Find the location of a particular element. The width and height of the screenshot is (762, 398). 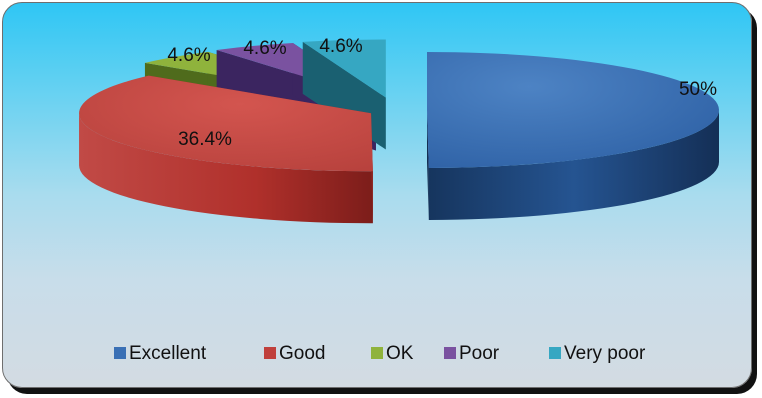

data-label-very-poor: 4.6% is located at coordinates (340, 46).